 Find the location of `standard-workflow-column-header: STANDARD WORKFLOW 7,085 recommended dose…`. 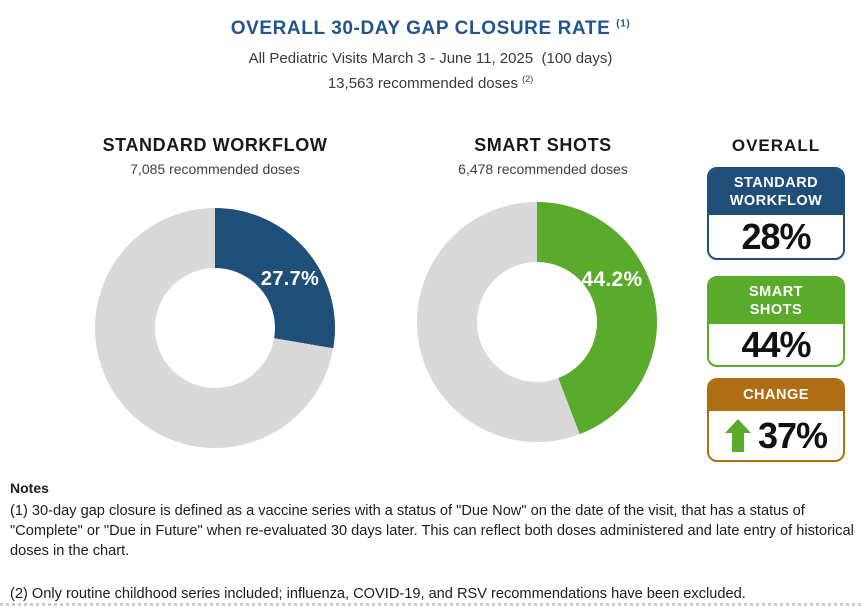

standard-workflow-column-header: STANDARD WORKFLOW 7,085 recommended dose… is located at coordinates (215, 156).